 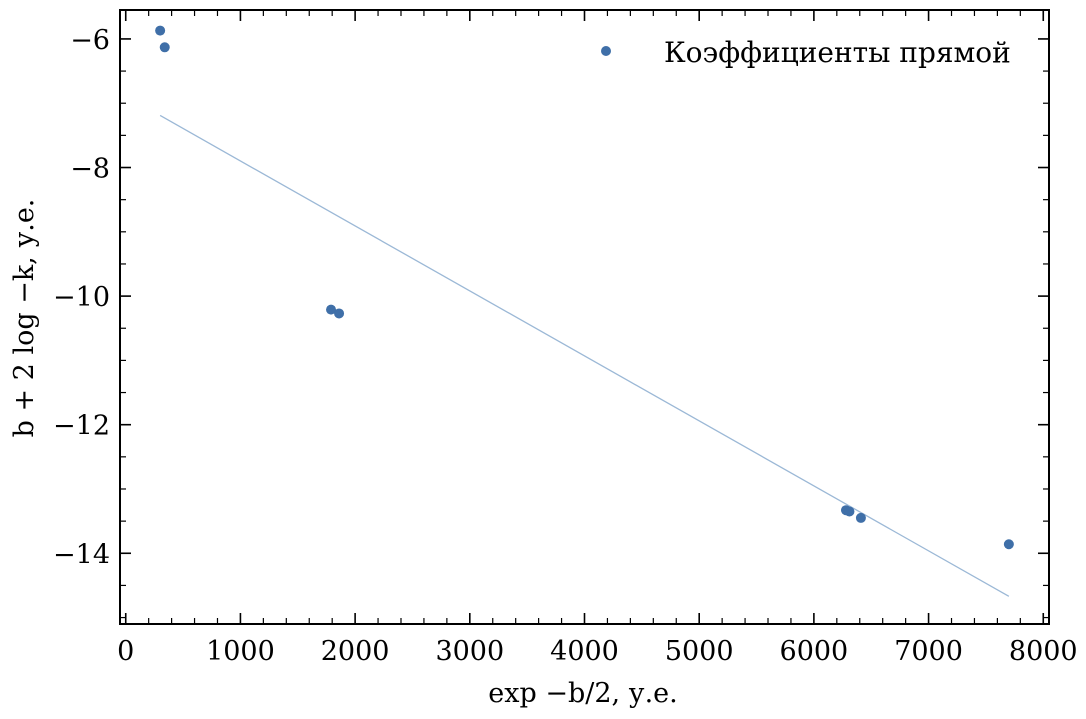 I want to click on x-tick-label: 0, so click(x=125, y=651).